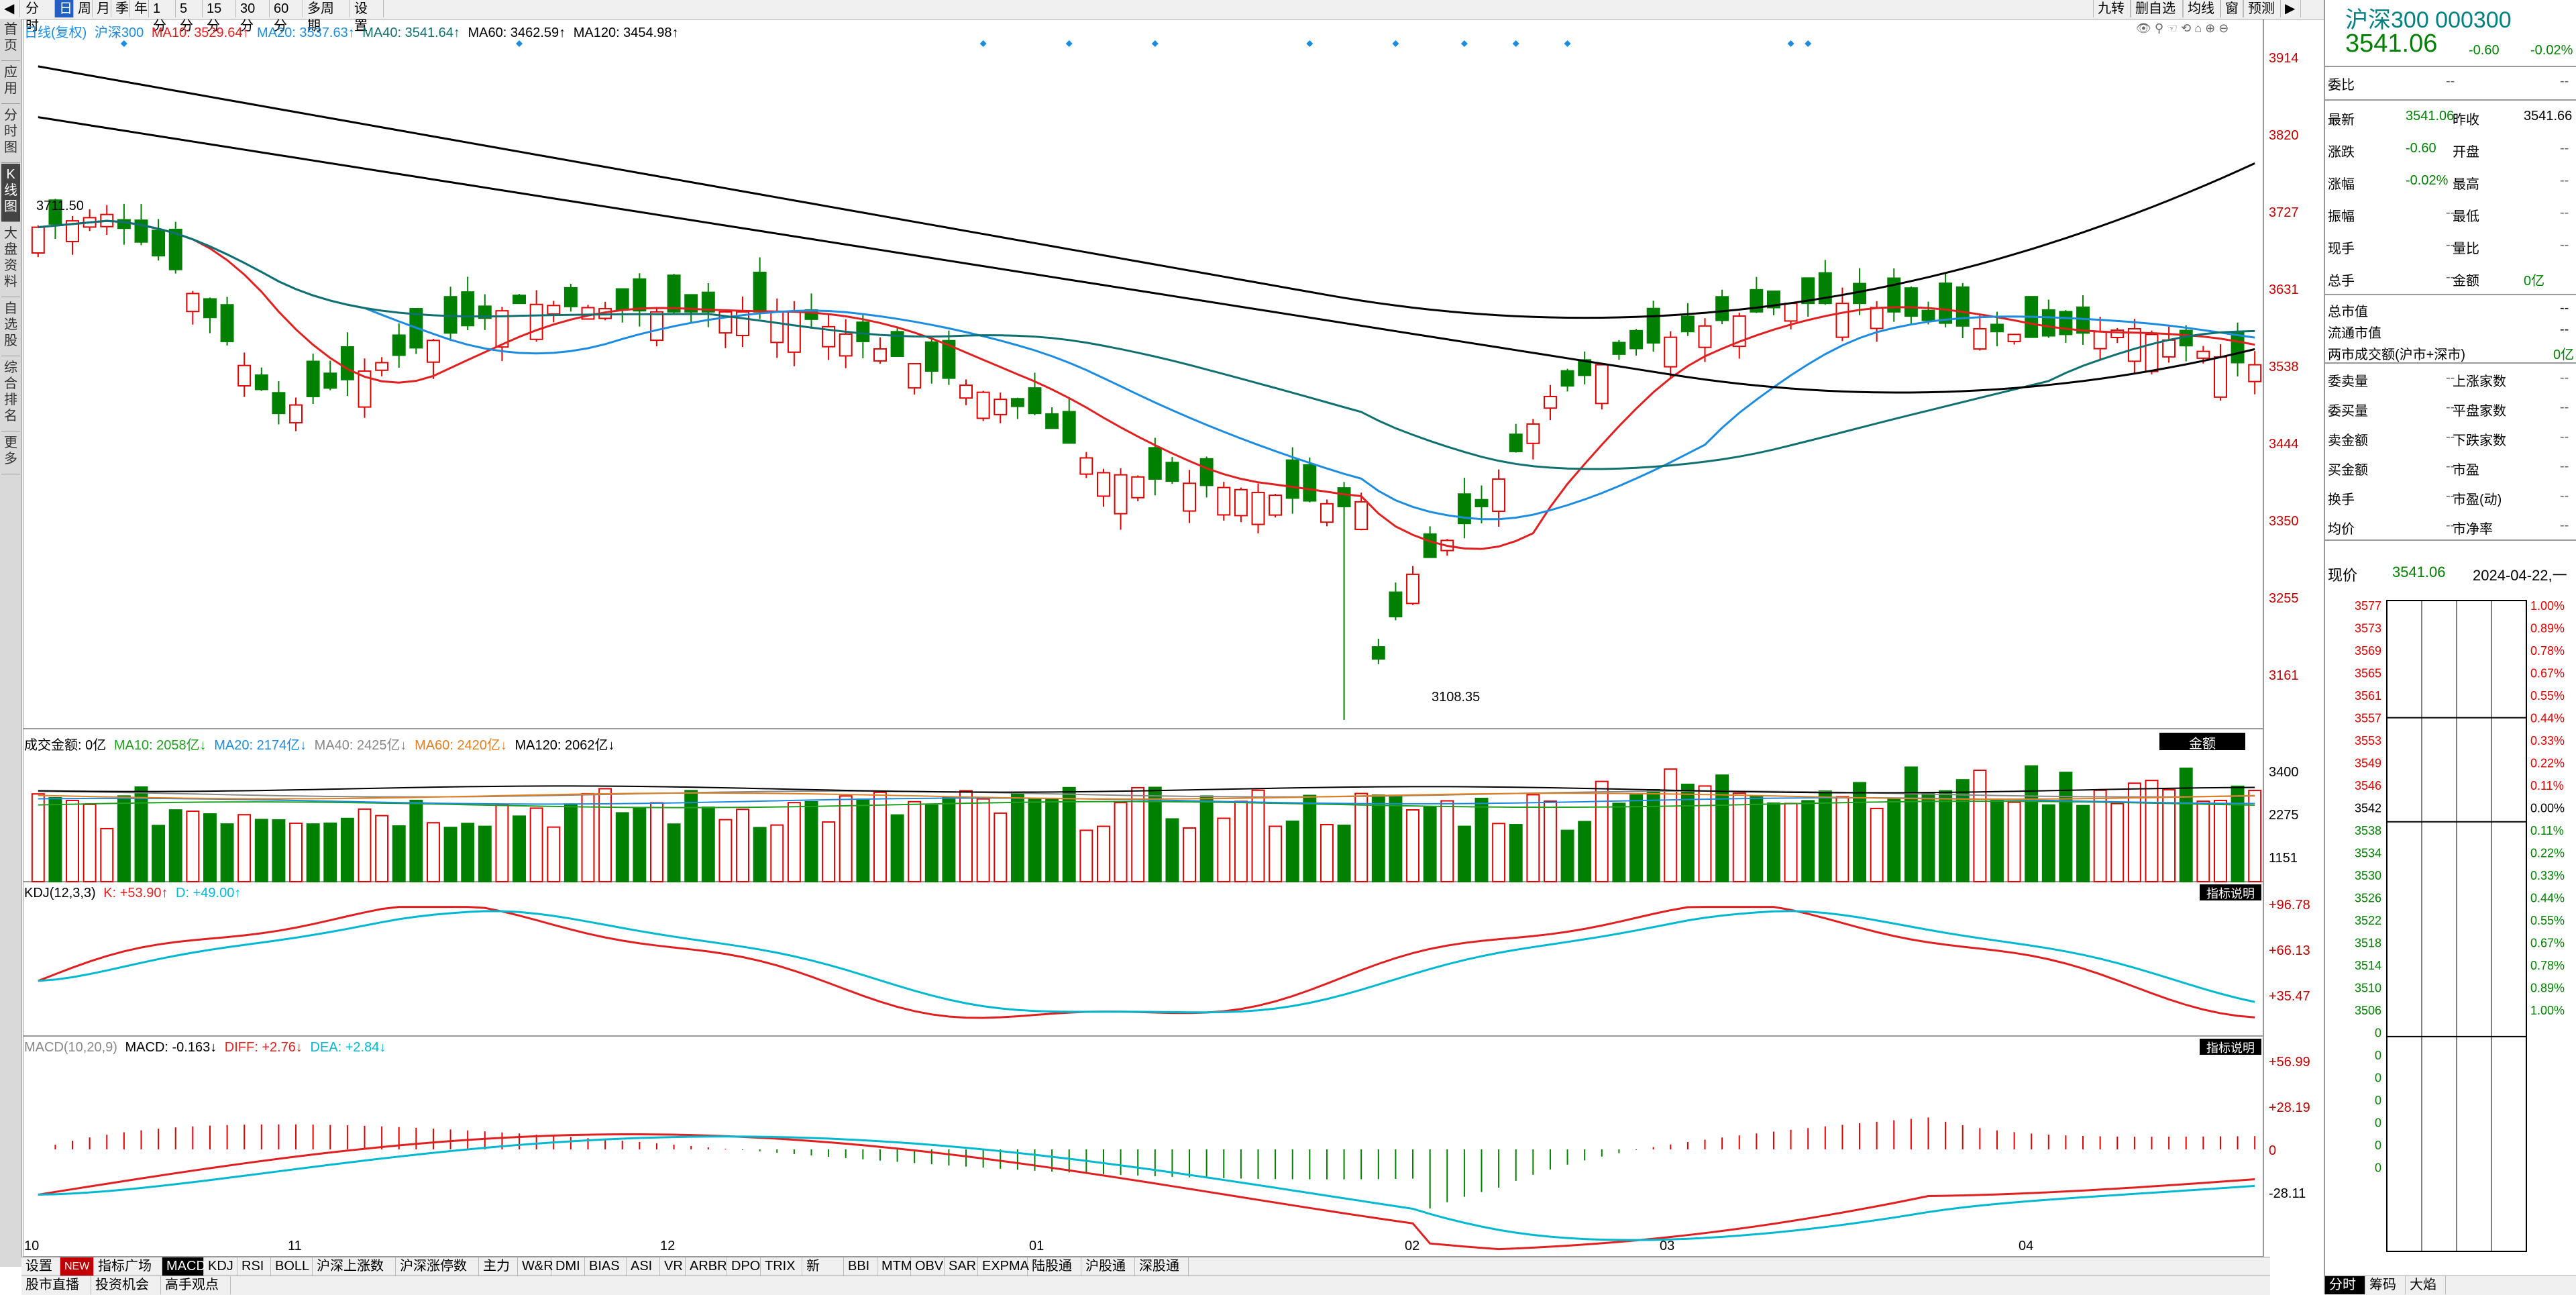  Describe the element at coordinates (10, 327) in the screenshot. I see `sidebar-item-5: 自 选 股` at that location.